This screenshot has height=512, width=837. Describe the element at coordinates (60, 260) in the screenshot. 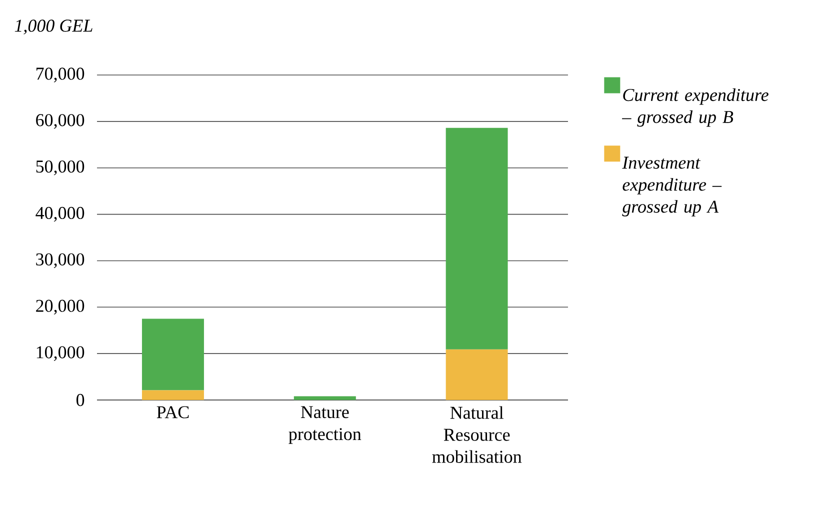

I see `y-tick-label: 30,000` at that location.